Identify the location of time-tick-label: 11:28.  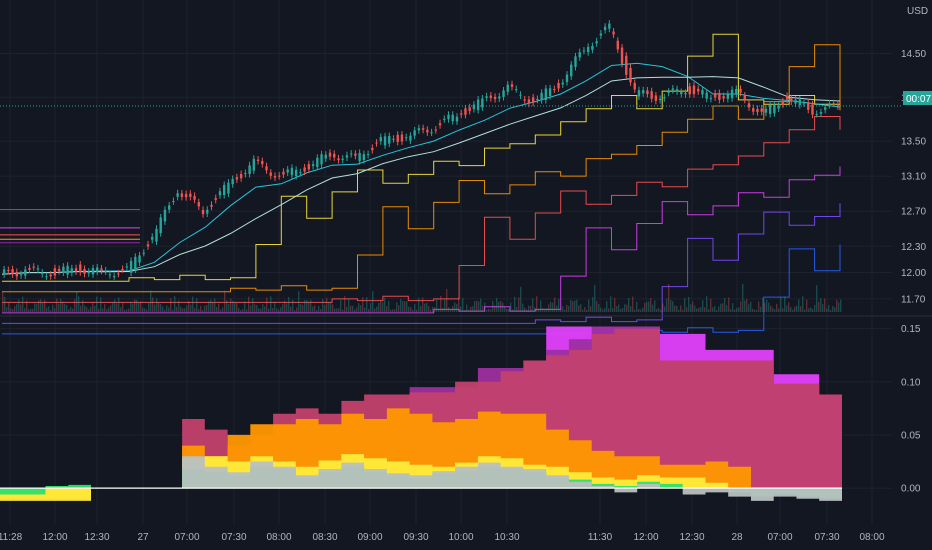
(11, 537).